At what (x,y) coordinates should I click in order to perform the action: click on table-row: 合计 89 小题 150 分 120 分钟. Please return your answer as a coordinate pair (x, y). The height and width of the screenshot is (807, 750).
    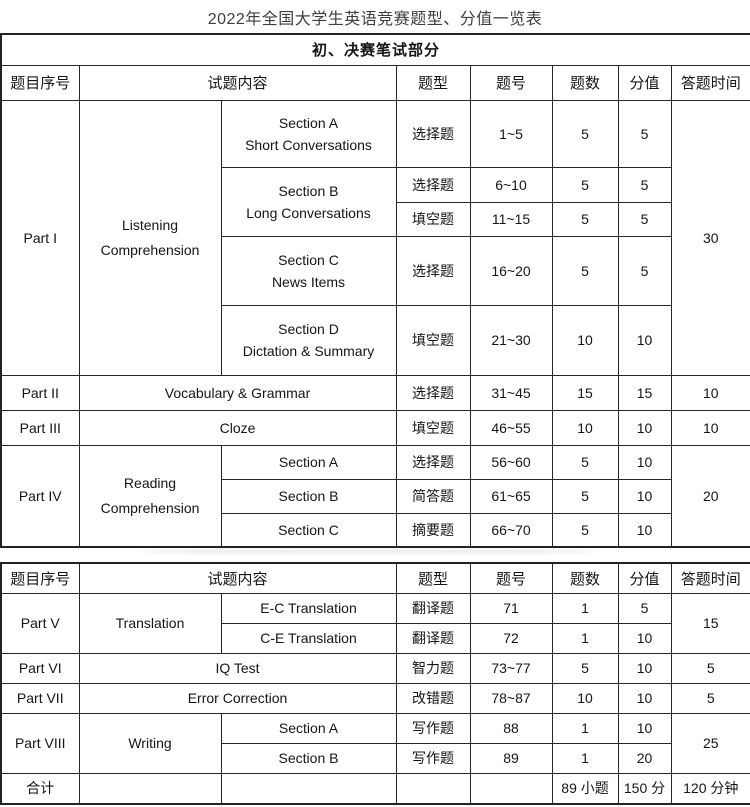
    Looking at the image, I should click on (375, 788).